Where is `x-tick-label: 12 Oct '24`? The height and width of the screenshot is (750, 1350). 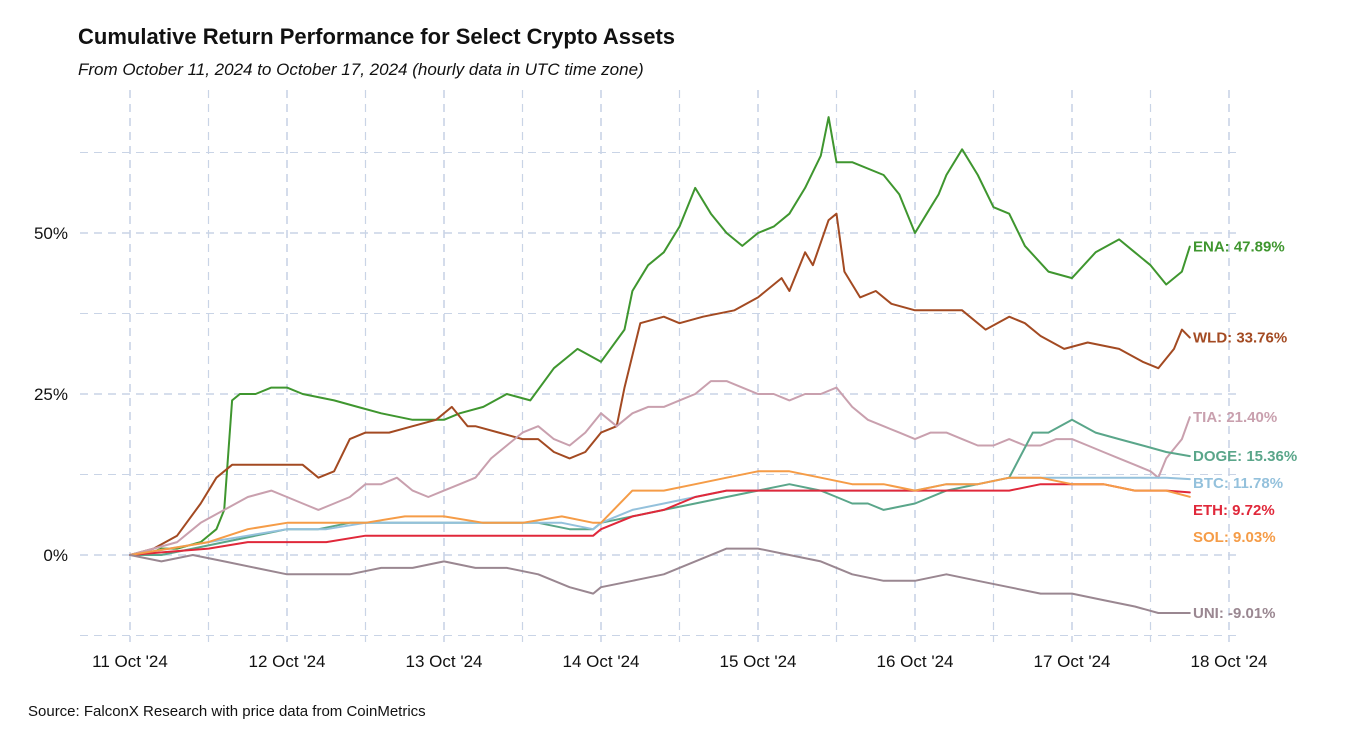 x-tick-label: 12 Oct '24 is located at coordinates (287, 661).